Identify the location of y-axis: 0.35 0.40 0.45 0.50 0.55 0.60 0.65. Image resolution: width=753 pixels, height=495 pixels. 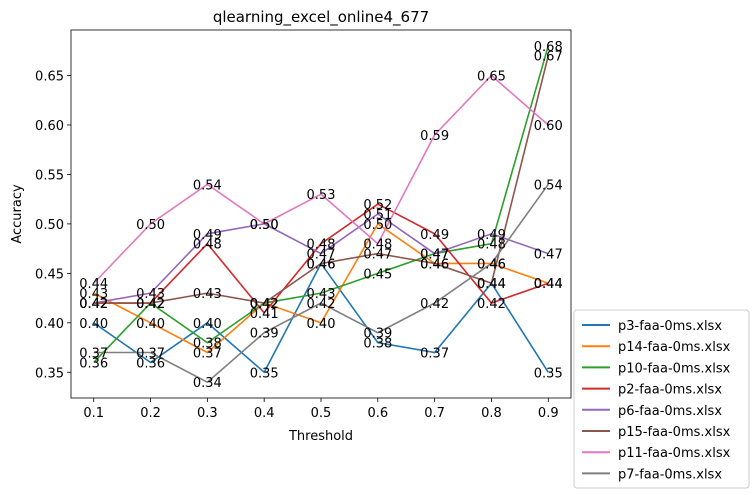
(53, 225).